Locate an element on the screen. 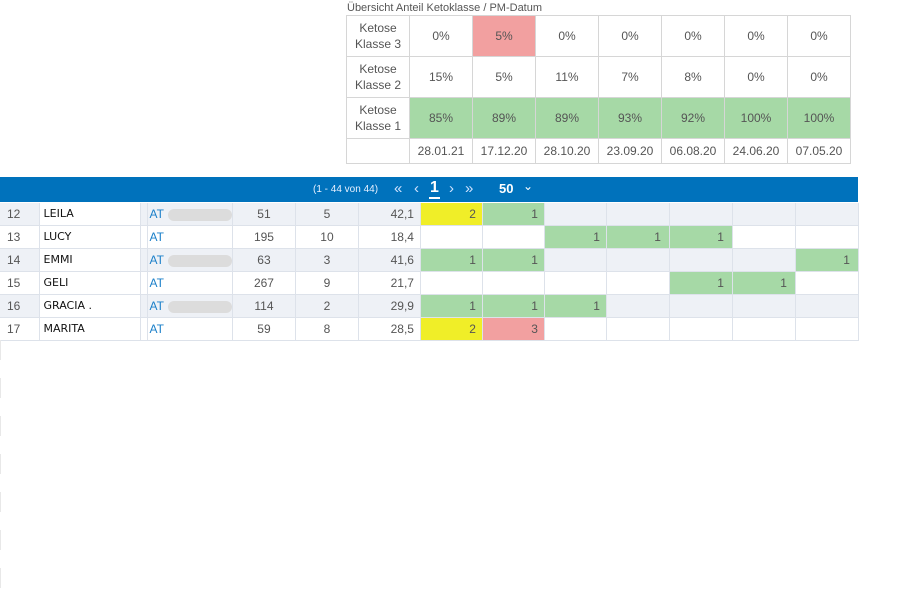 This screenshot has height=599, width=900. value-2: 8 is located at coordinates (327, 329).